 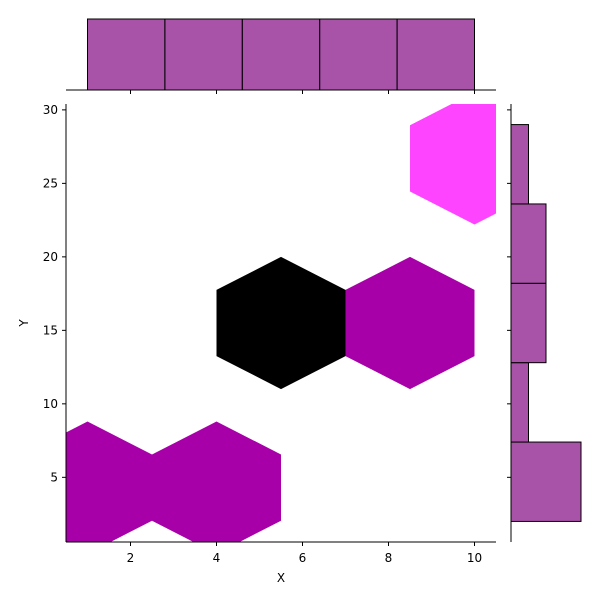 I want to click on x-tick-label: 10, so click(x=474, y=558).